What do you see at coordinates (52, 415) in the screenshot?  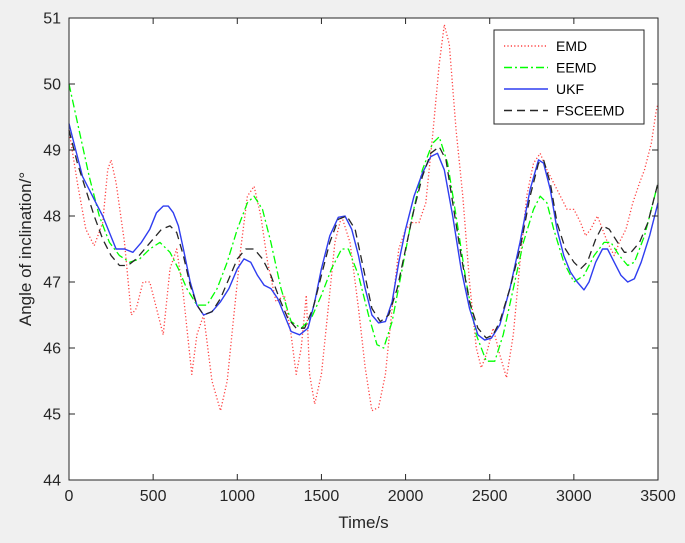 I see `y-tick-label: 45` at bounding box center [52, 415].